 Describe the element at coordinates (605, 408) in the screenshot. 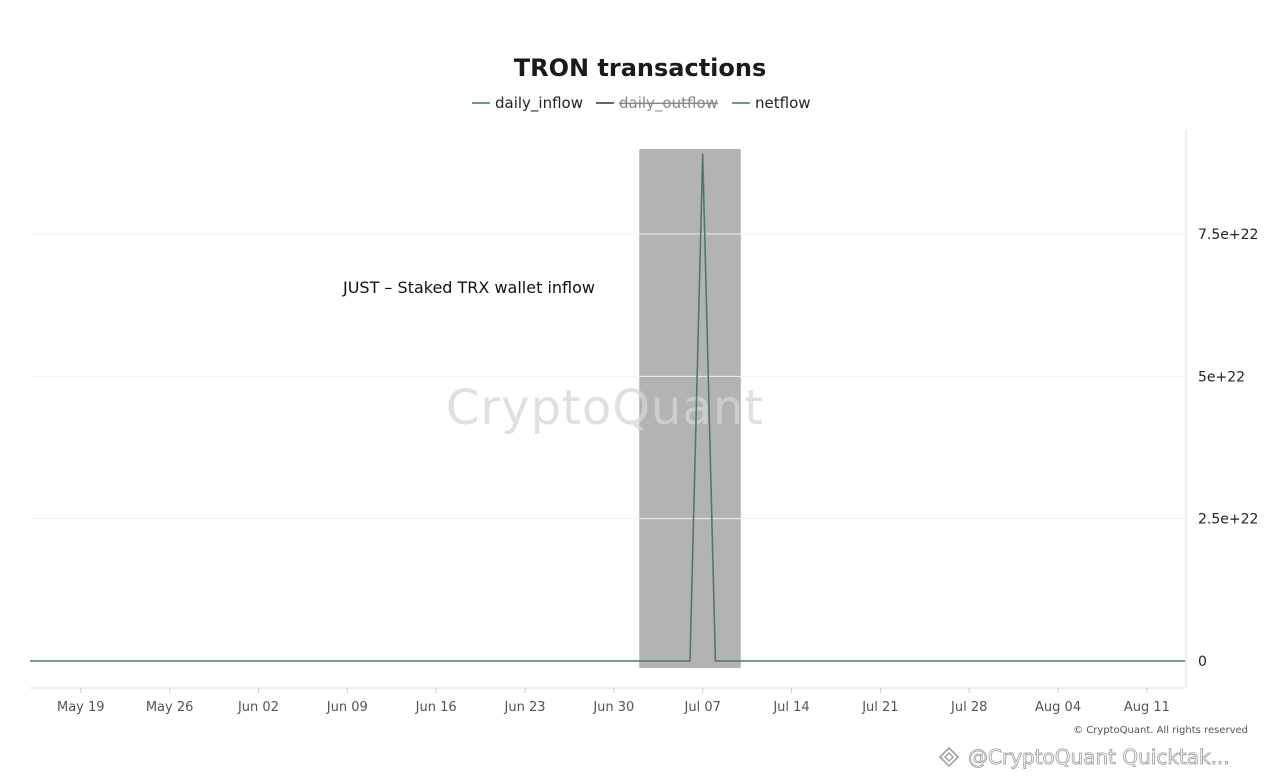

I see `watermark-text: CryptoQuant` at that location.